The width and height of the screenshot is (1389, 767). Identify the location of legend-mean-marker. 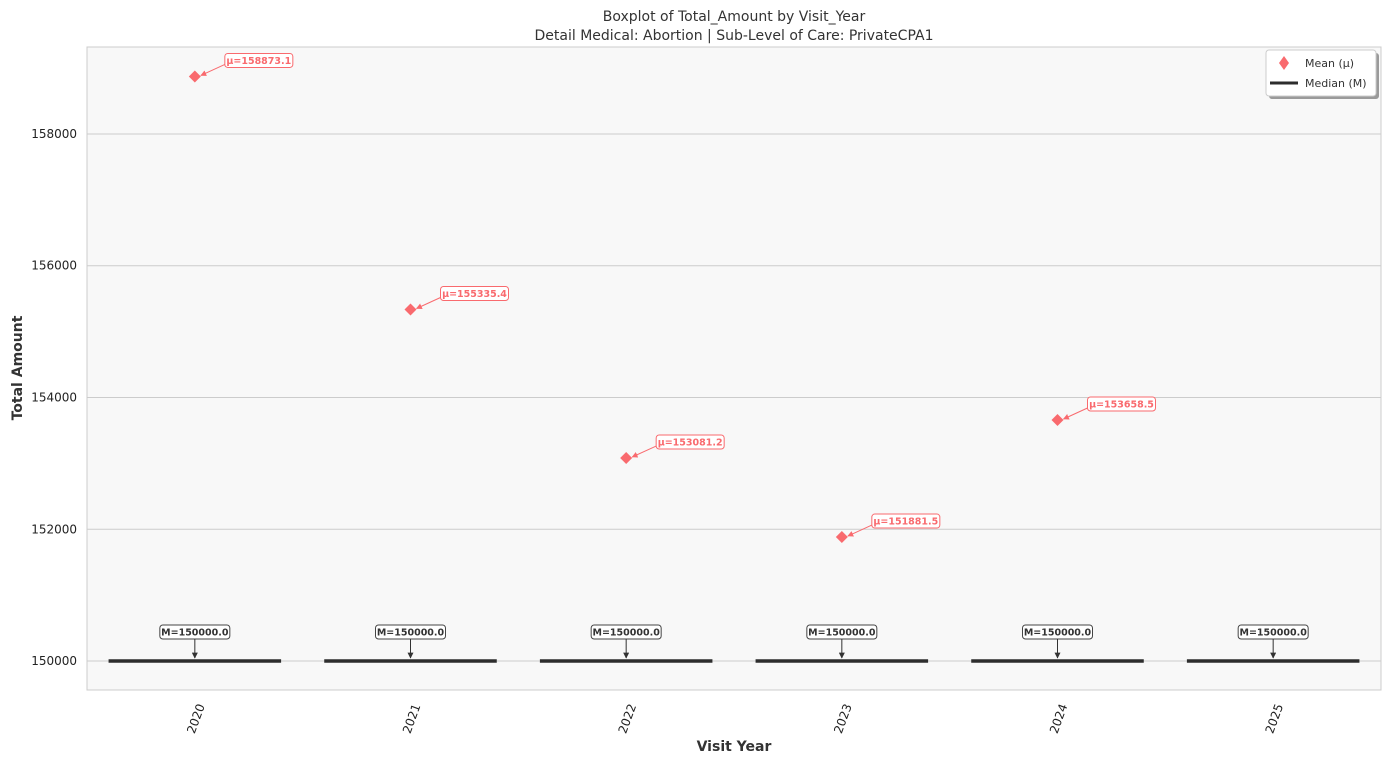
(1284, 63).